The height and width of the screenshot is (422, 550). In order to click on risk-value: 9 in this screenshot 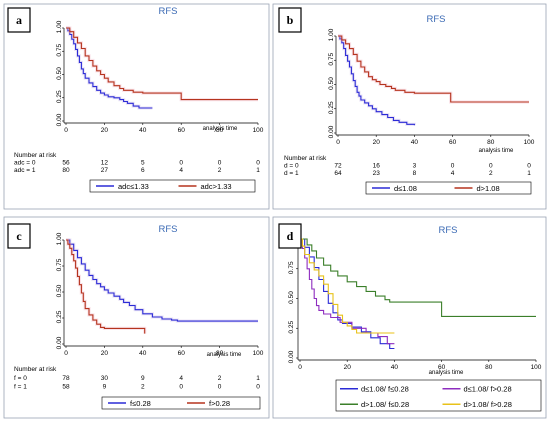, I will do `click(143, 378)`.